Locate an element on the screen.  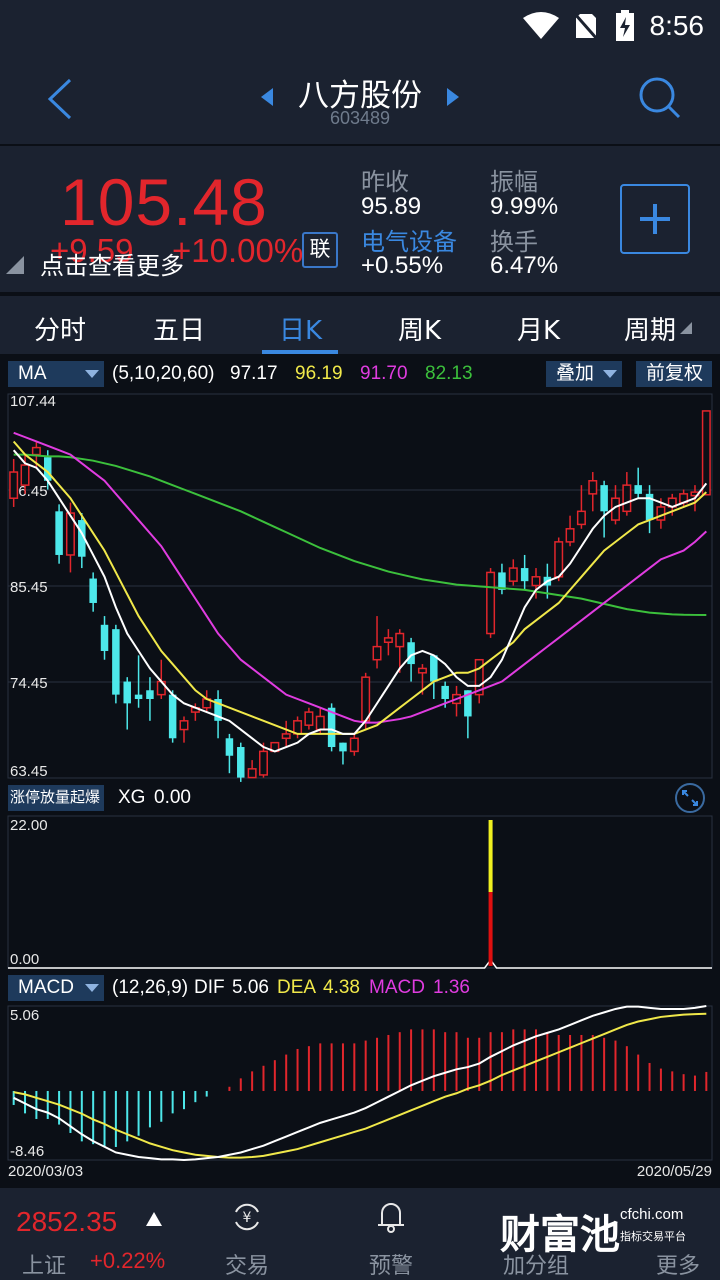
prev-close-label: 昨收 is located at coordinates (385, 182).